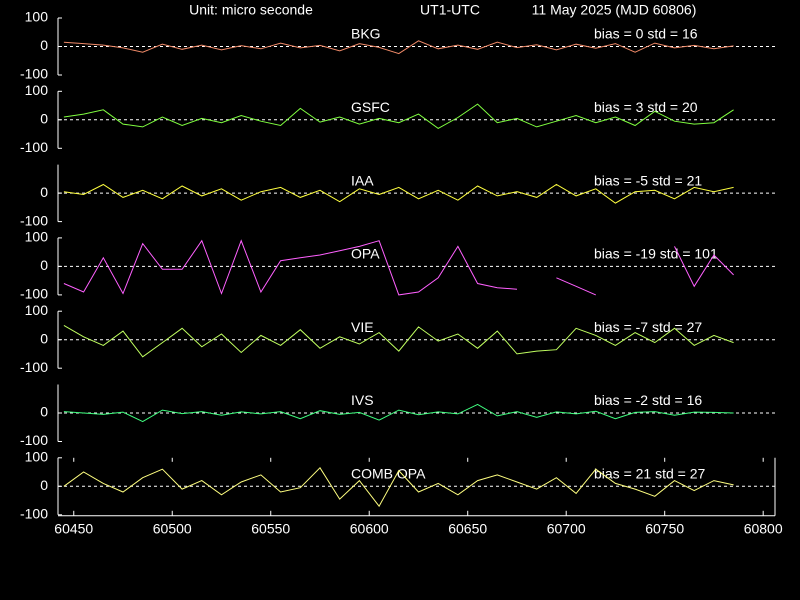 This screenshot has width=800, height=600. What do you see at coordinates (650, 474) in the screenshot?
I see `series-stats: bias = 21 std = 27` at bounding box center [650, 474].